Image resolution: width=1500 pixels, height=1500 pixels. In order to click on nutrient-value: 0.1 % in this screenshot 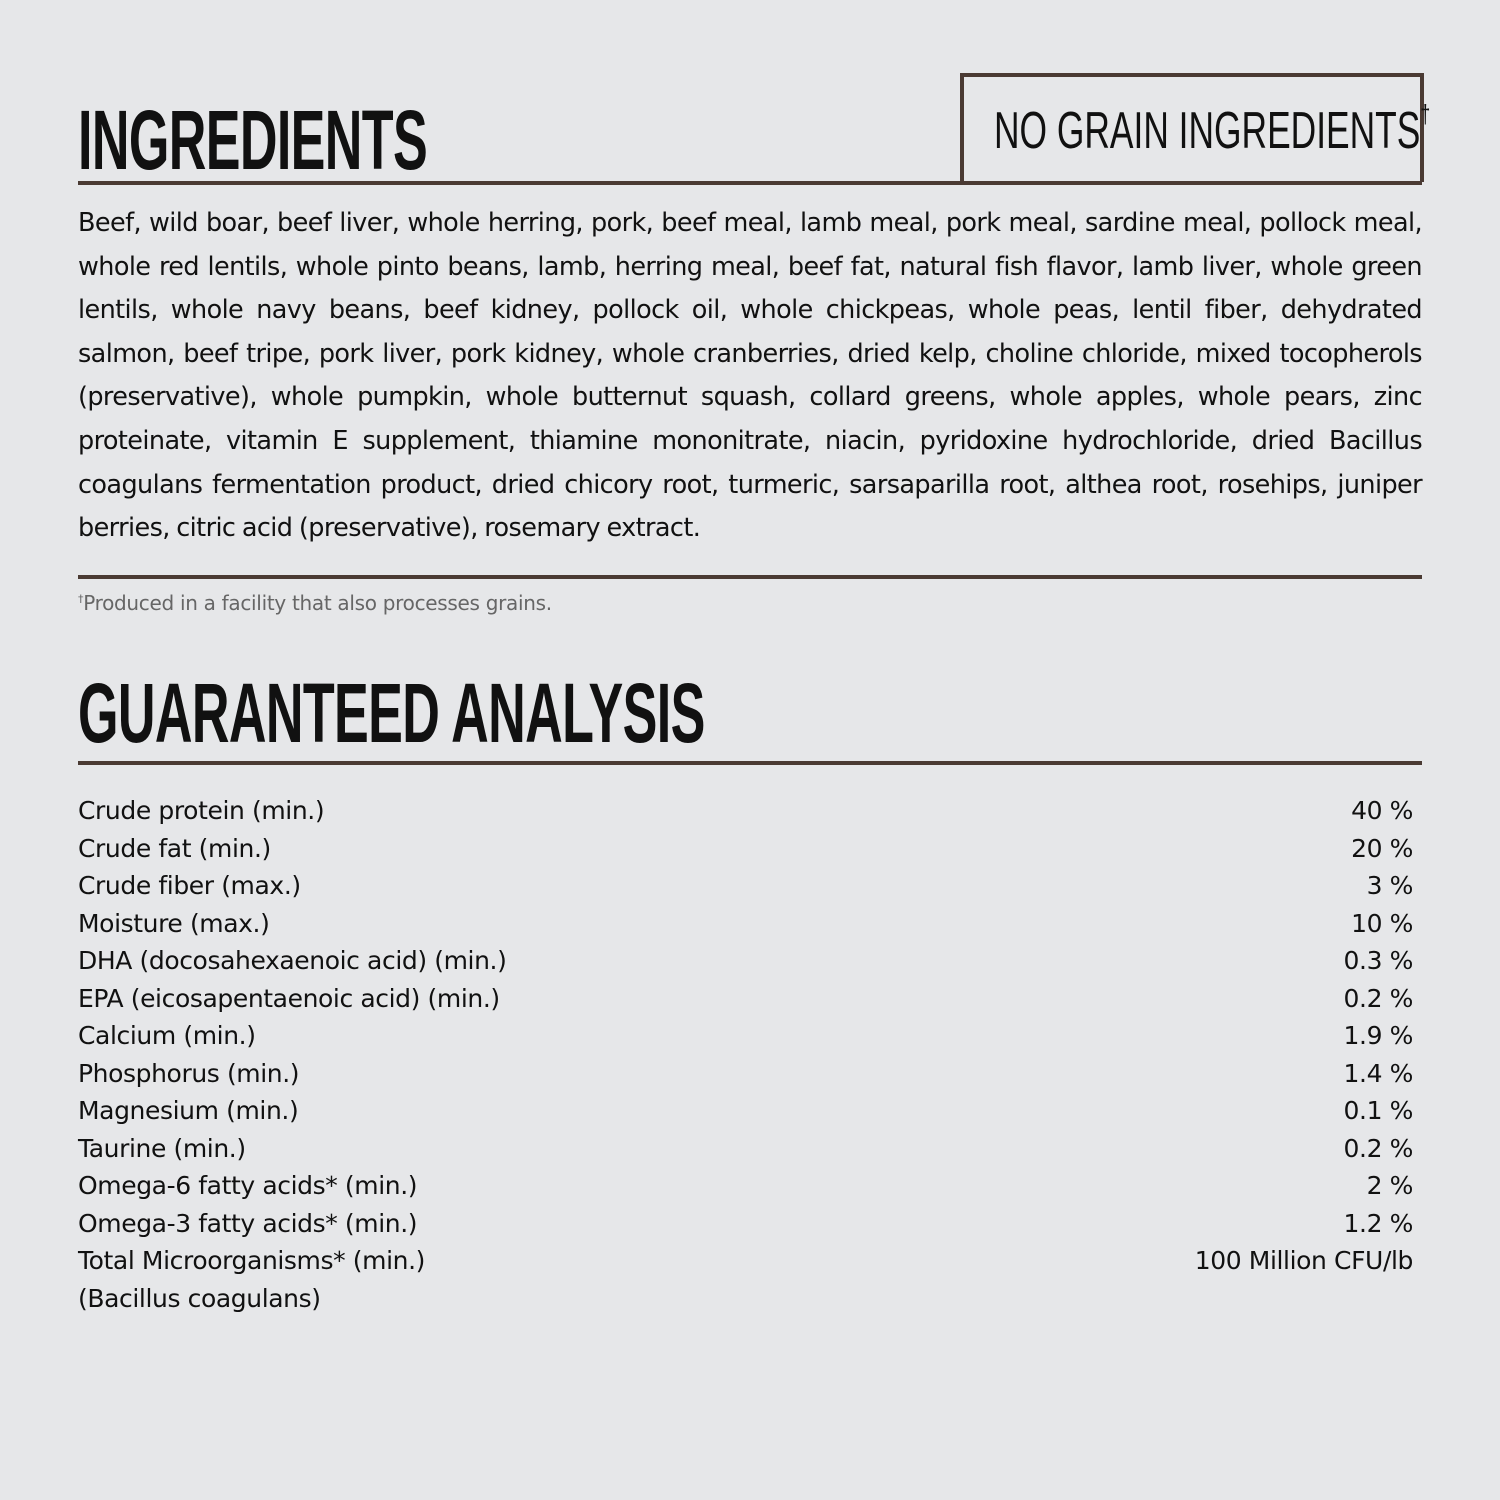, I will do `click(1378, 1110)`.